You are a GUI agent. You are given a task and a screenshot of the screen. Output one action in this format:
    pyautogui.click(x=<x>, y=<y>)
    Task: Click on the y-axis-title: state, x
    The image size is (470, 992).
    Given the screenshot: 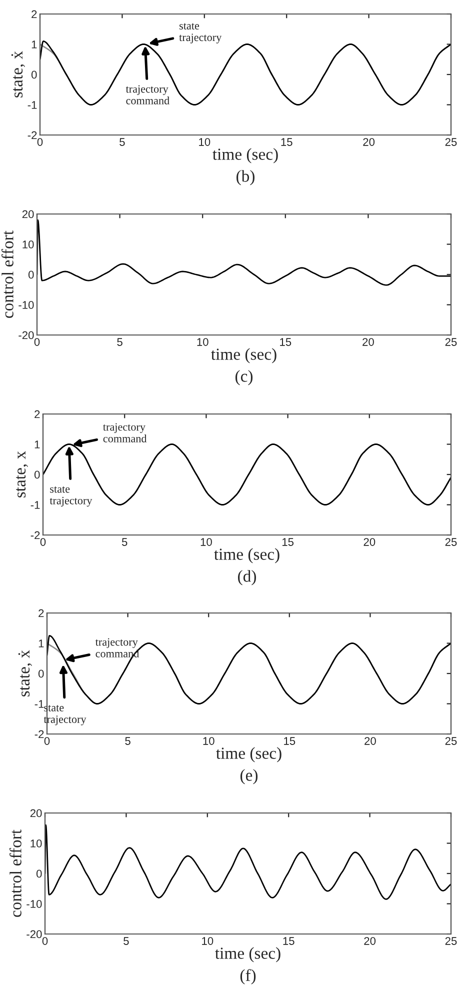 What is the action you would take?
    pyautogui.click(x=22, y=474)
    